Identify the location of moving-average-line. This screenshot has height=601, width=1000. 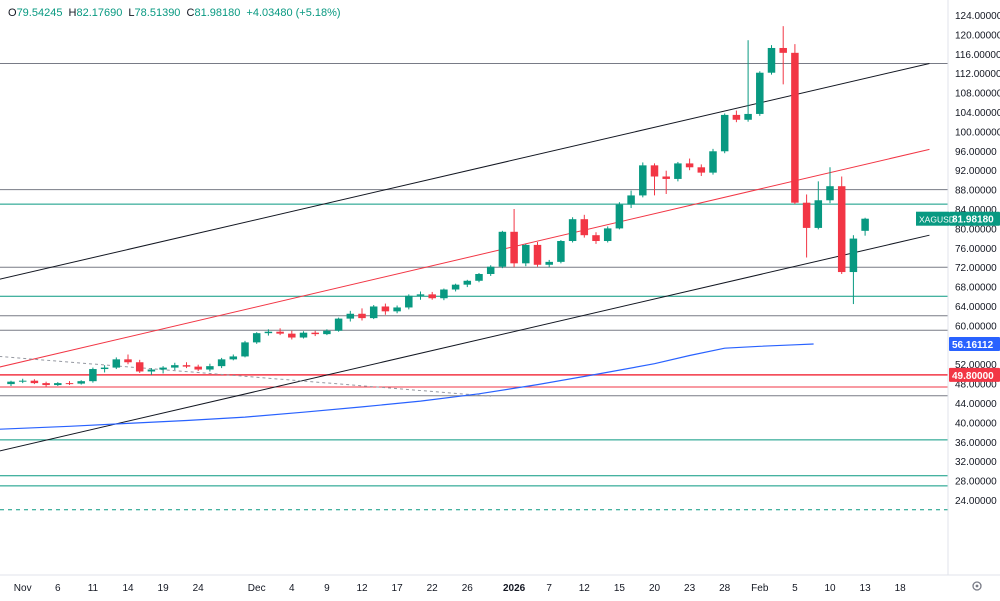
(407, 386).